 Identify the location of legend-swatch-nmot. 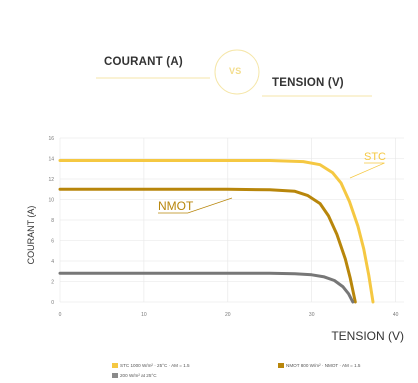
(281, 366).